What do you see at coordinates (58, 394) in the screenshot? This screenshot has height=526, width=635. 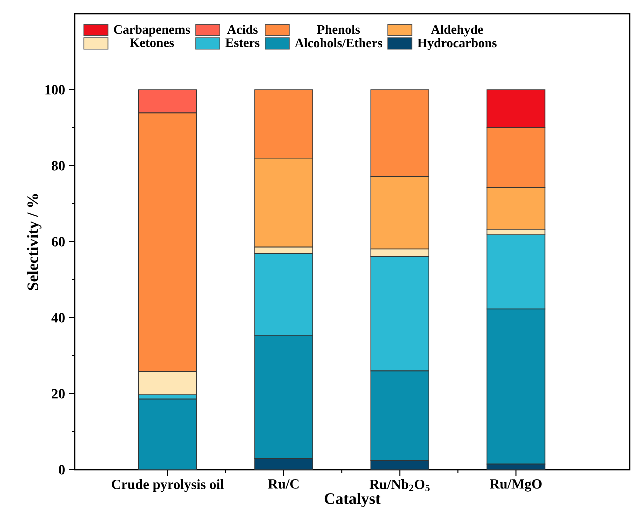 I see `y-tick-label: 20` at bounding box center [58, 394].